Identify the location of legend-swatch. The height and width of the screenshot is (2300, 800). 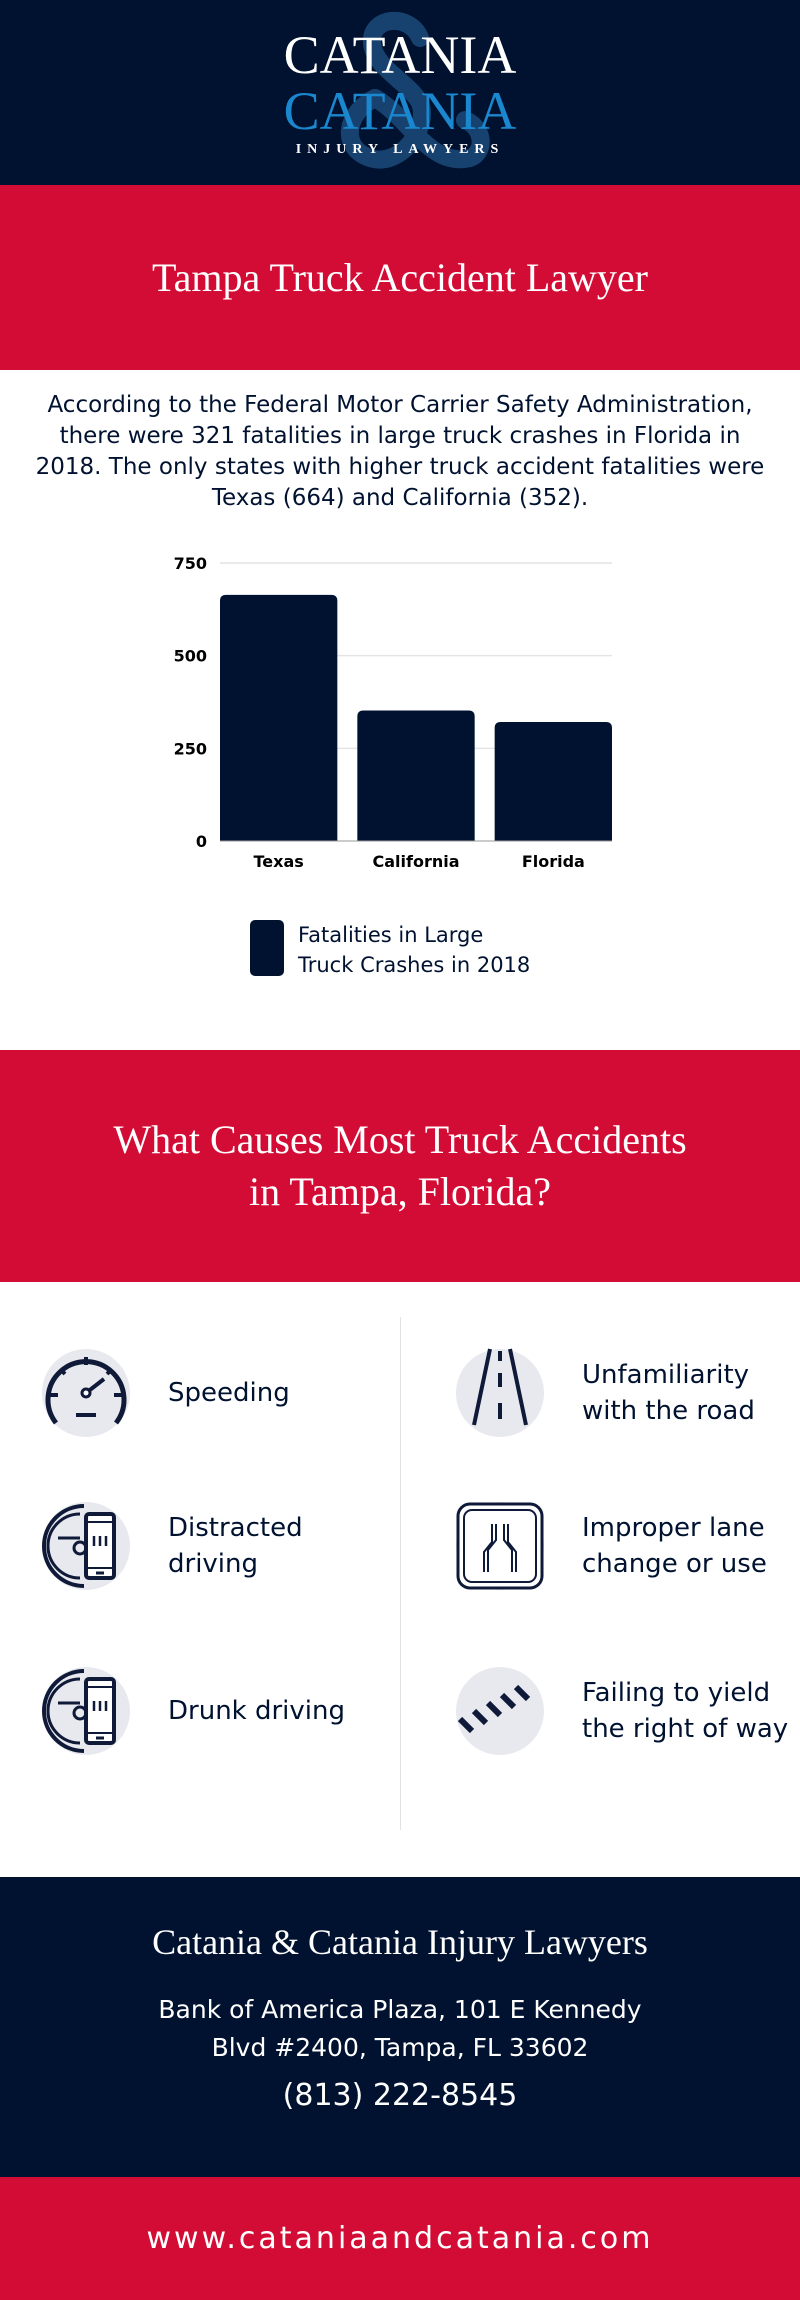
(267, 948).